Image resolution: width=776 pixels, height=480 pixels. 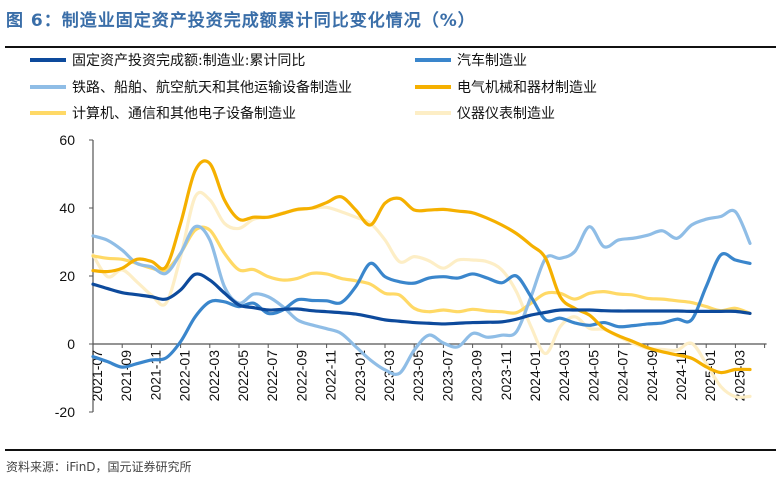 What do you see at coordinates (710, 376) in the screenshot?
I see `x-tick-label: 2025-01` at bounding box center [710, 376].